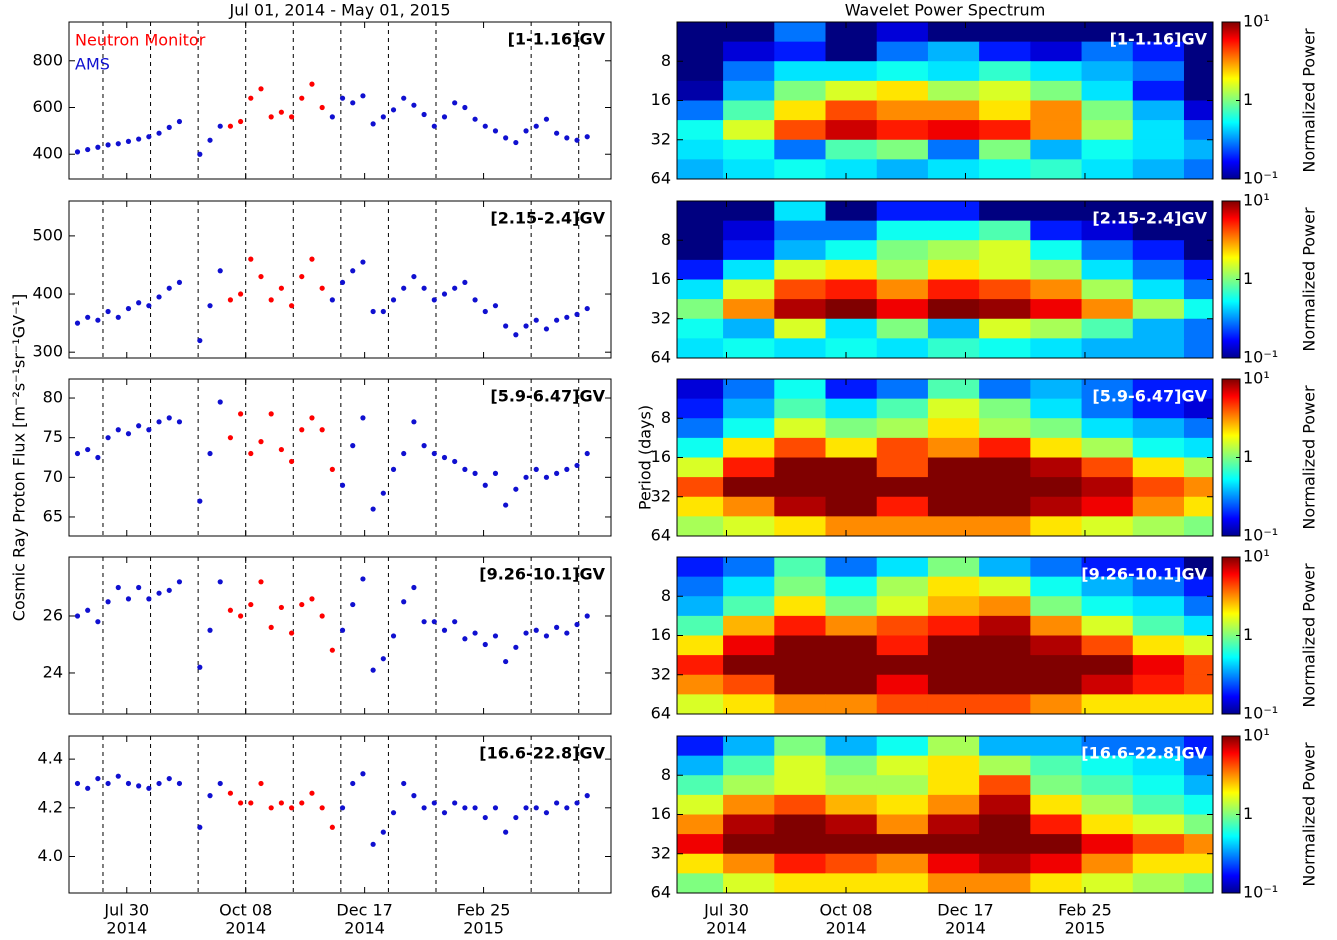 This screenshot has width=1337, height=940. Describe the element at coordinates (364, 928) in the screenshot. I see `x-tick-year: 2014` at that location.